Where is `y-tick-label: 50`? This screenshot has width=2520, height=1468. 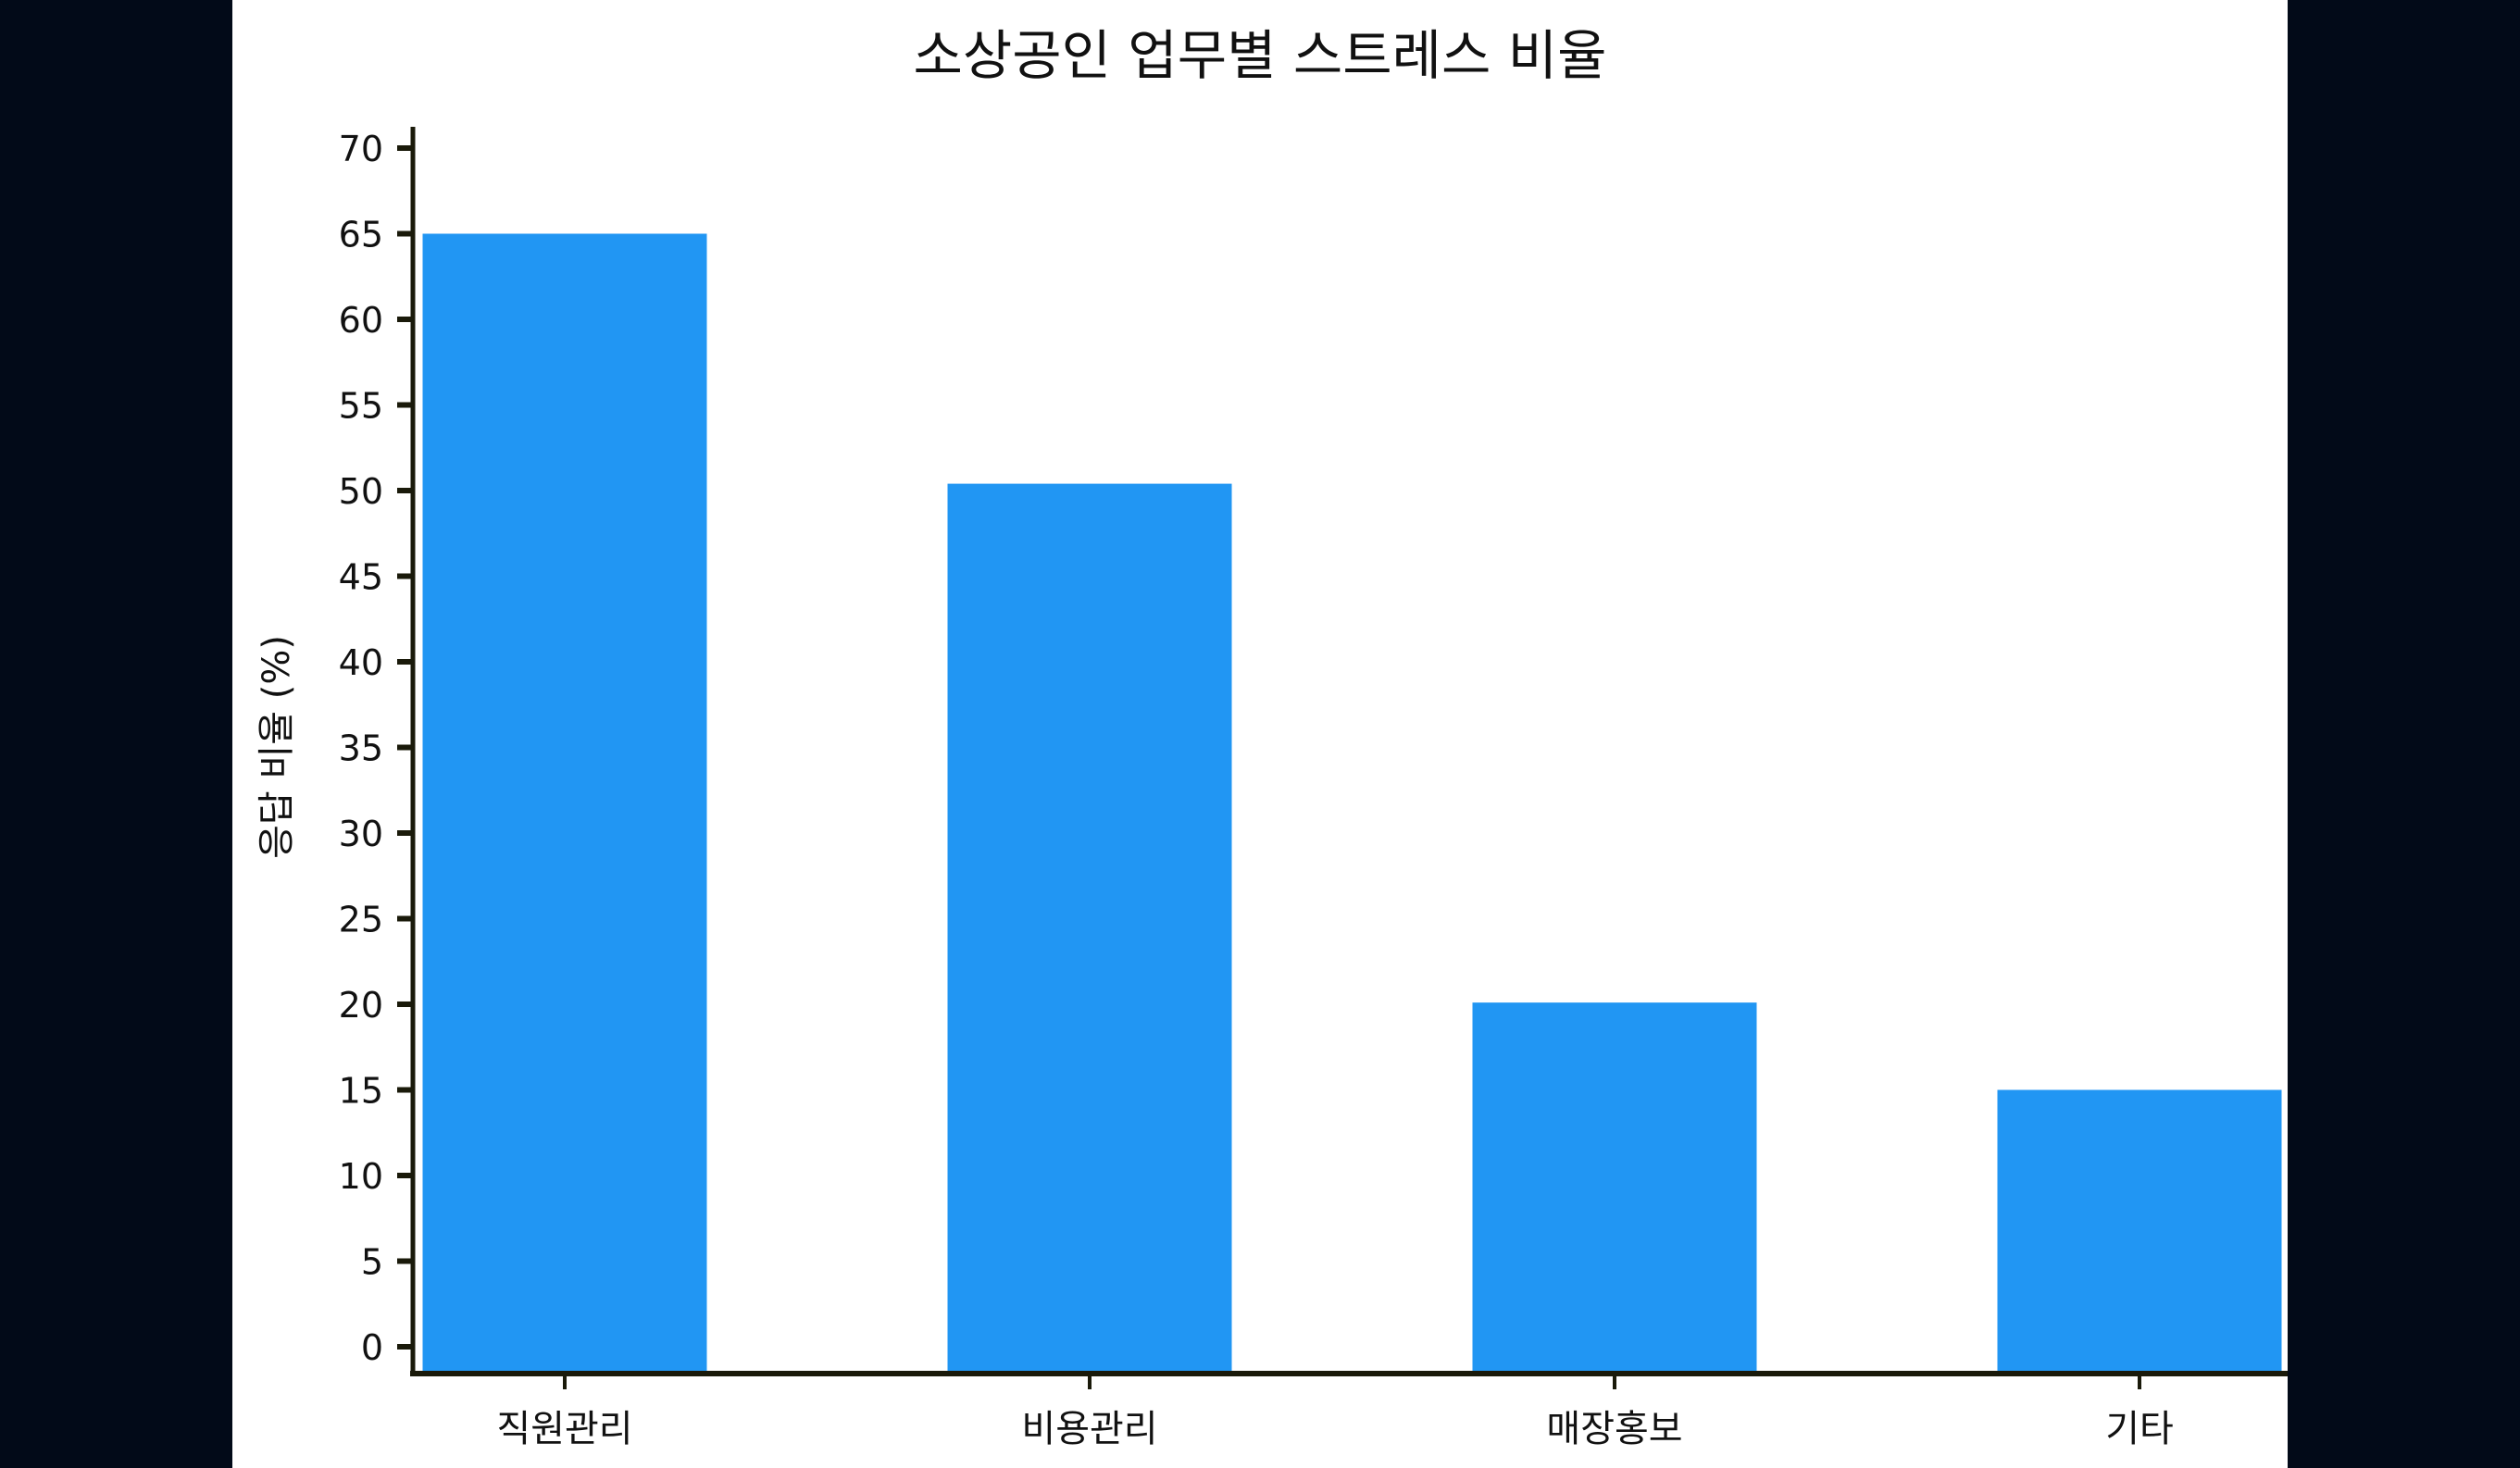 y-tick-label: 50 is located at coordinates (361, 492).